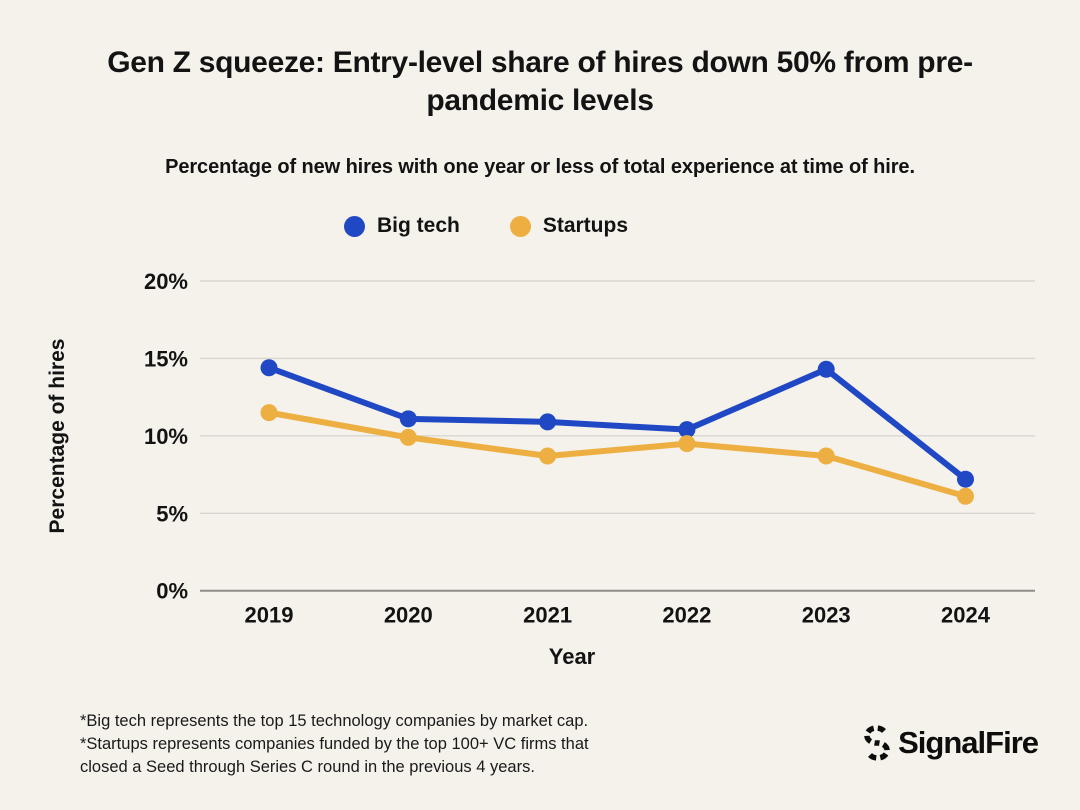  I want to click on y-tick-label: 5%, so click(172, 513).